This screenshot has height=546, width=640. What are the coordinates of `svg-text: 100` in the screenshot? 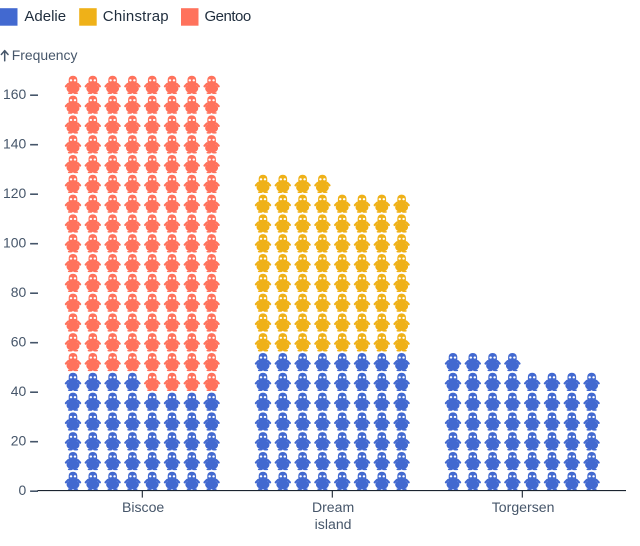 It's located at (14, 242).